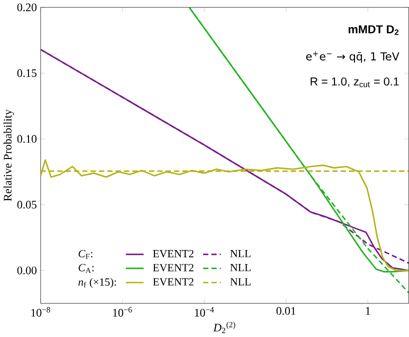  I want to click on y-tick-label: 0.10, so click(27, 139).